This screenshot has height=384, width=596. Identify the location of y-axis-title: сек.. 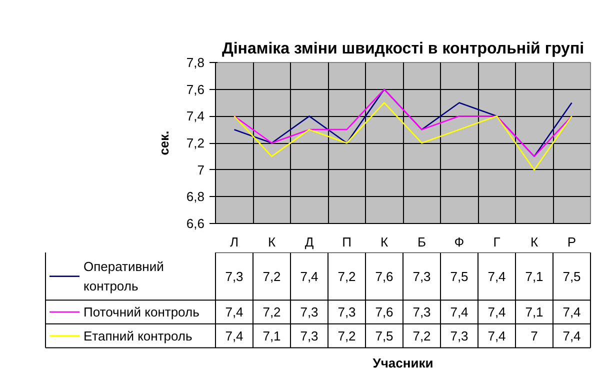
(164, 143).